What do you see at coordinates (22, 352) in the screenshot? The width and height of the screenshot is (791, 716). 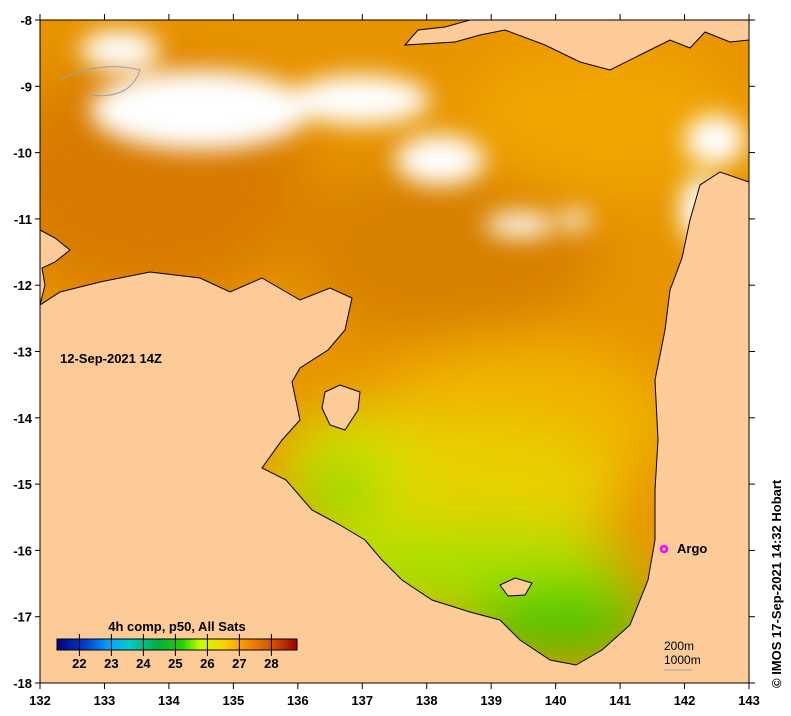 I see `lat-tick-label: -13` at bounding box center [22, 352].